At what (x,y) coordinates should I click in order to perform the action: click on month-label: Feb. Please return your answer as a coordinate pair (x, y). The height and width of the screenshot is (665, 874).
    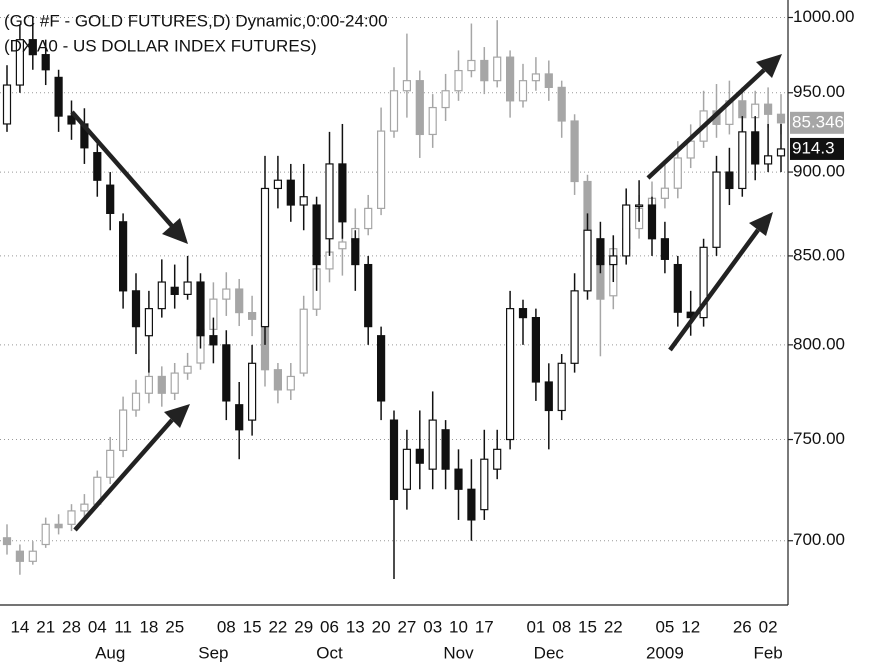
    Looking at the image, I should click on (767, 652).